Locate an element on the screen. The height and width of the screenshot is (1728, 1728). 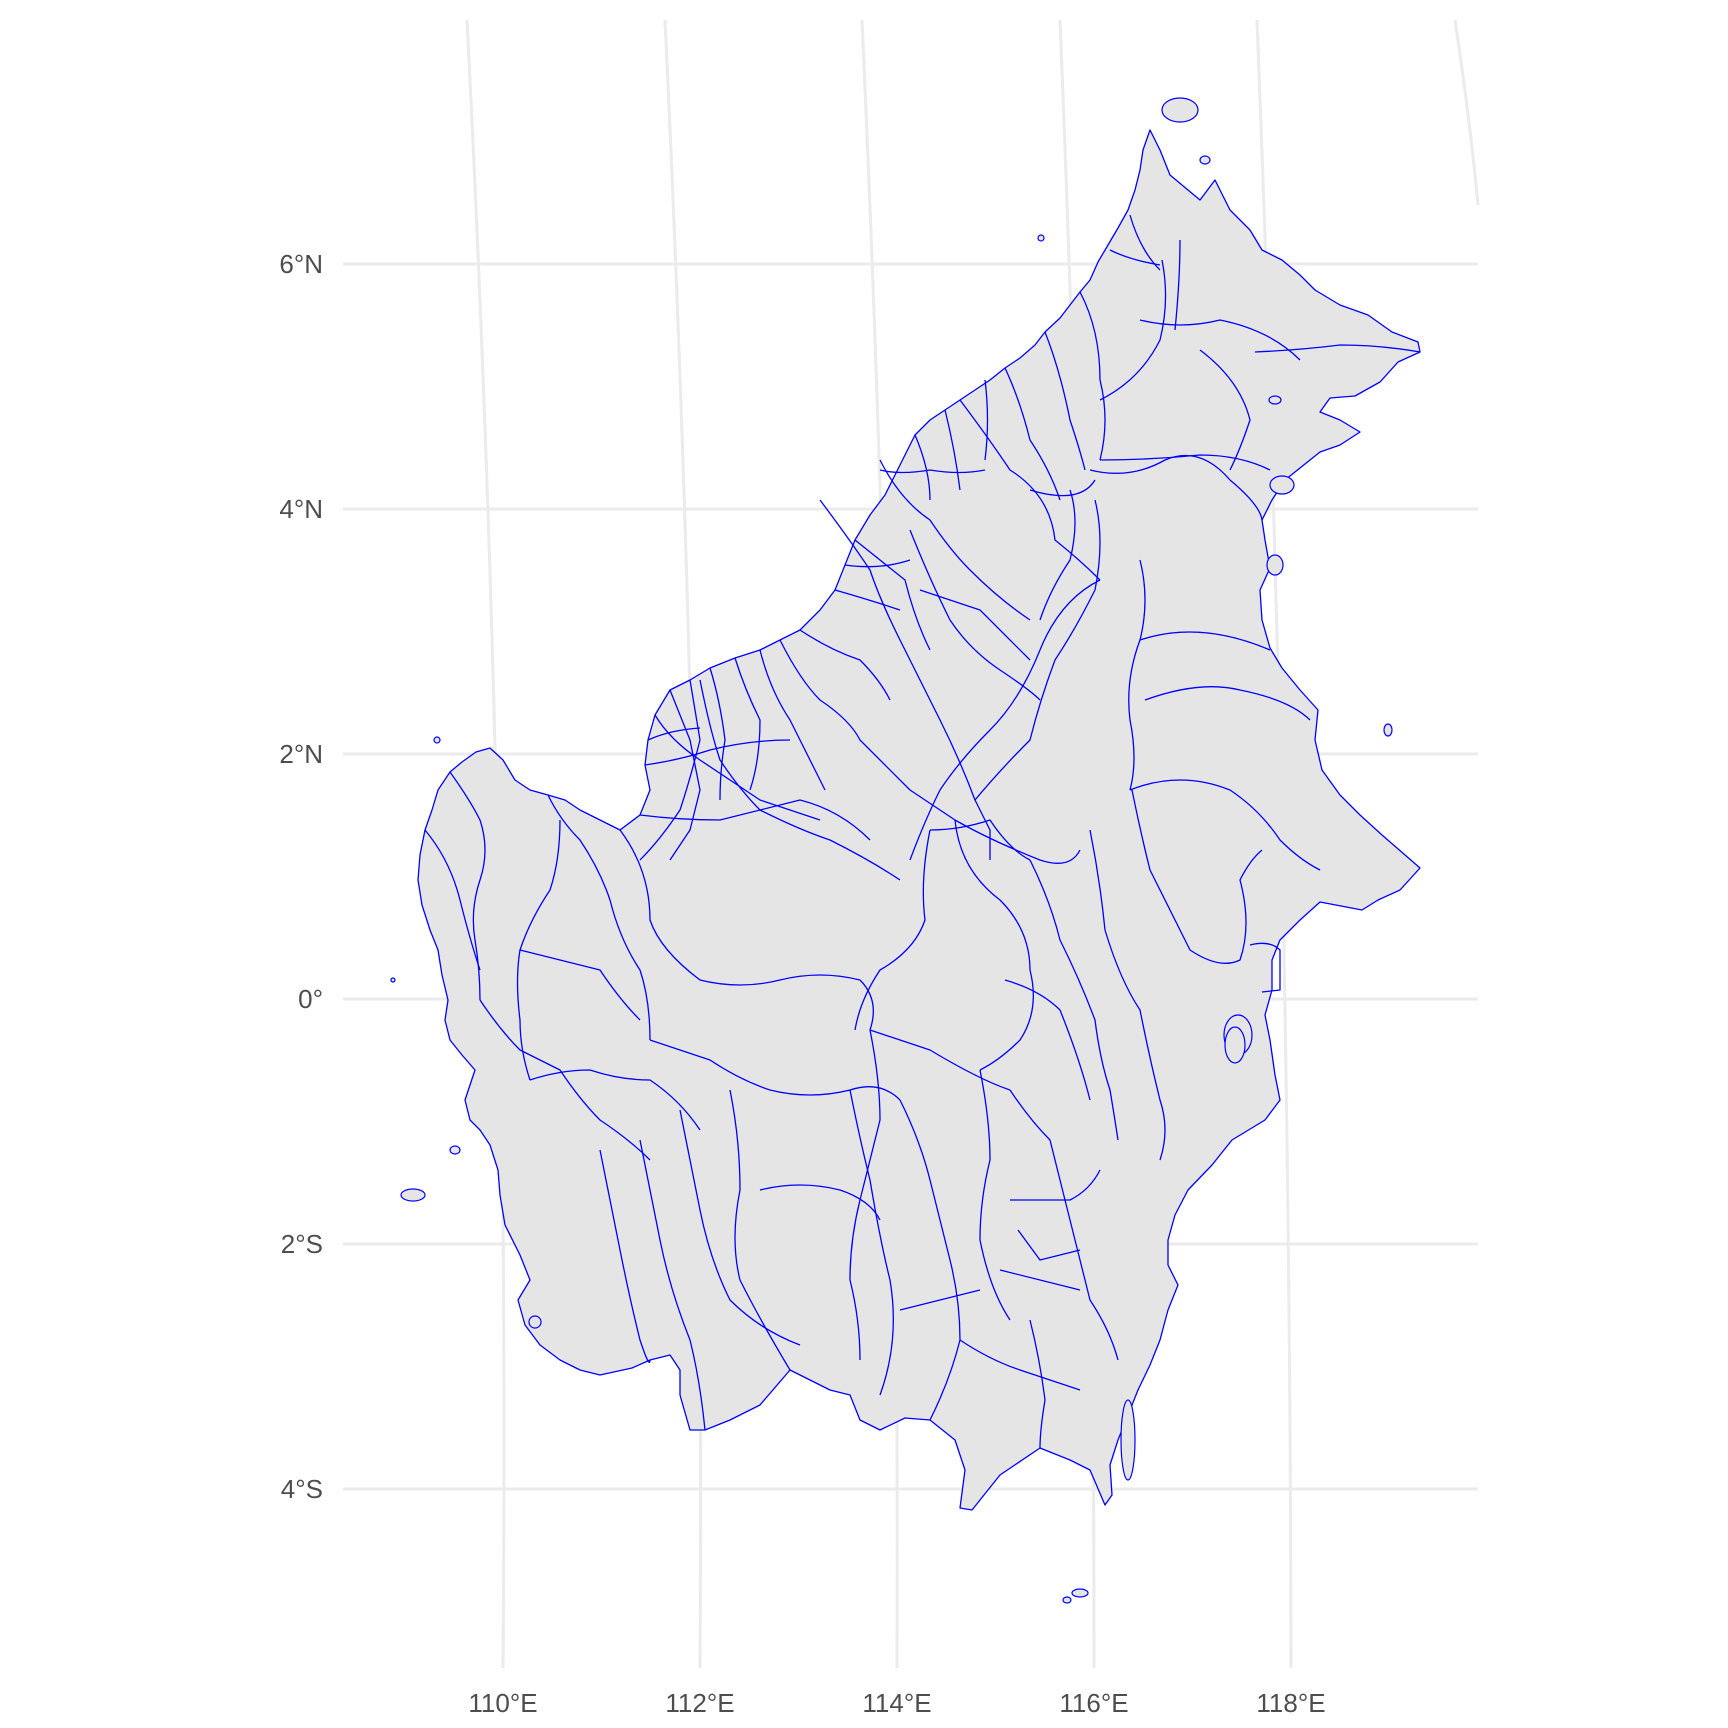
lon-label-114e: 114°E is located at coordinates (896, 1703).